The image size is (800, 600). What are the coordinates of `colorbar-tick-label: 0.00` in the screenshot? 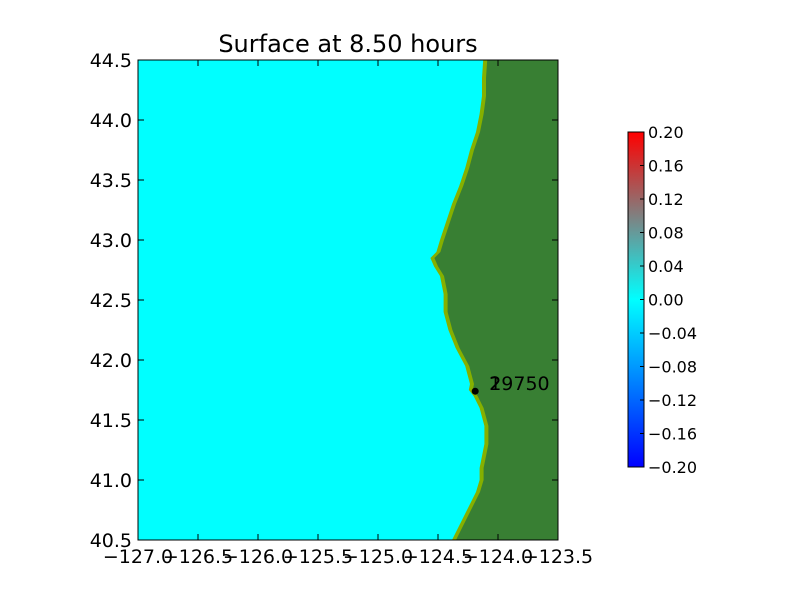 It's located at (666, 300).